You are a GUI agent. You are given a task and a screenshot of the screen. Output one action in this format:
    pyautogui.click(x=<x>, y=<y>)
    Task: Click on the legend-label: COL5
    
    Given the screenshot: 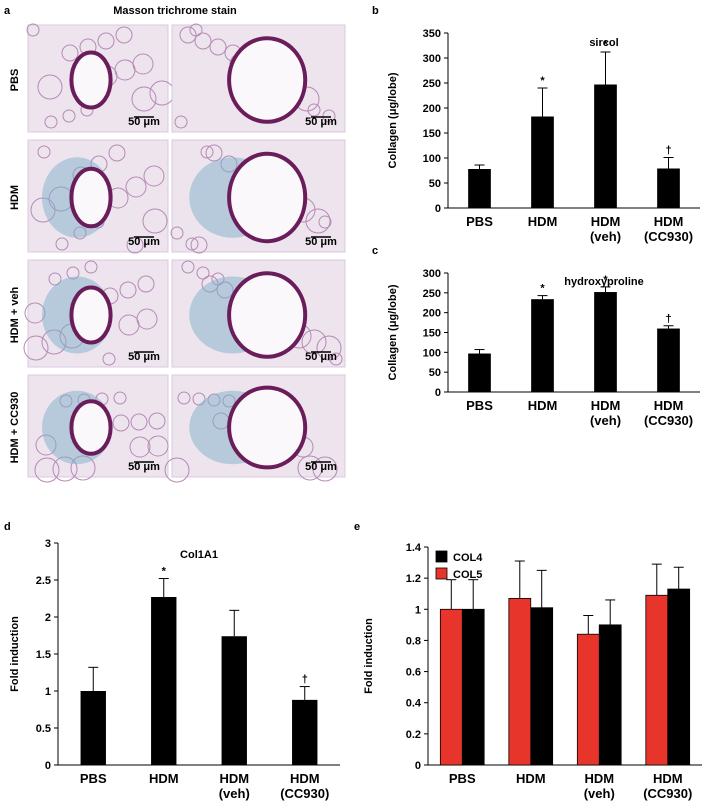 What is the action you would take?
    pyautogui.click(x=467, y=575)
    